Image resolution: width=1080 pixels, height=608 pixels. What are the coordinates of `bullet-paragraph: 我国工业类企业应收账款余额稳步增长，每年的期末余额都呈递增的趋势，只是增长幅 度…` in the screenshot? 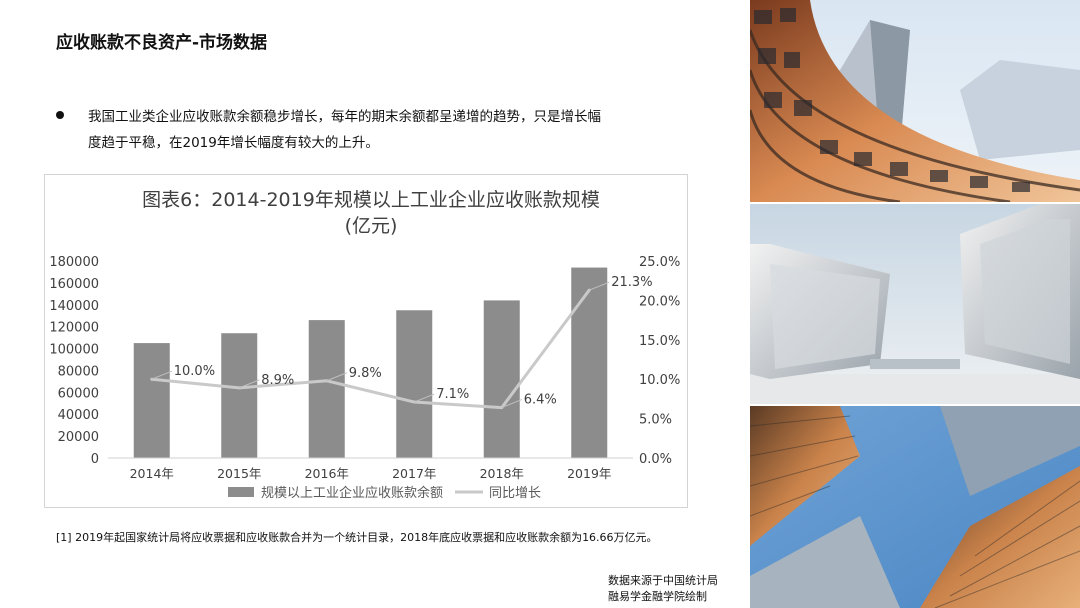 It's located at (376, 130).